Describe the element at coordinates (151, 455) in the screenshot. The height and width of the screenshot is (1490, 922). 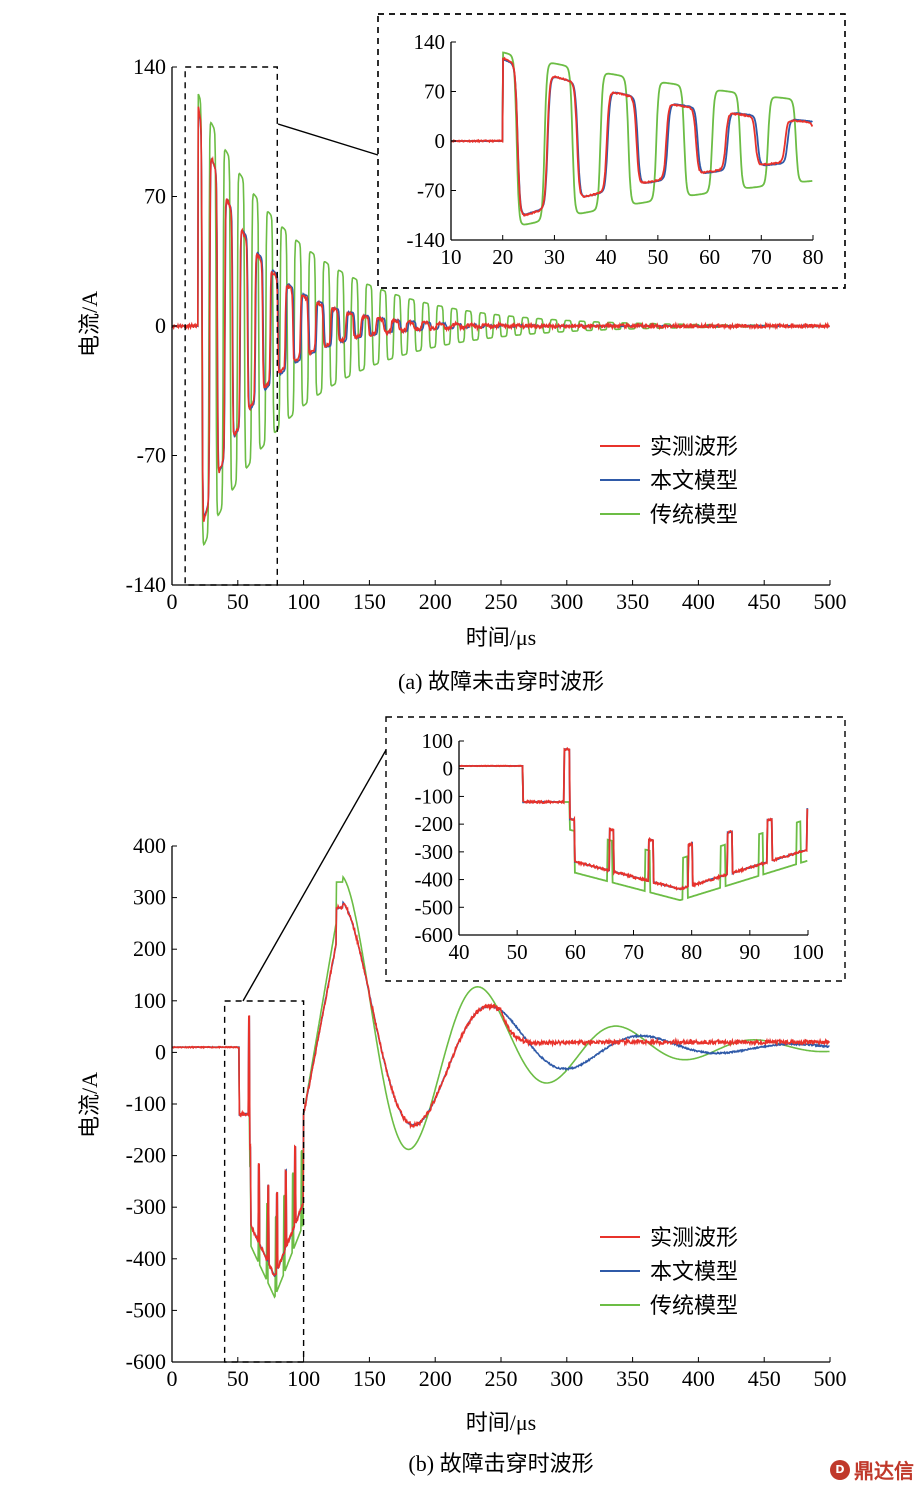
I see `panel-a-y-tick-label: -70` at that location.